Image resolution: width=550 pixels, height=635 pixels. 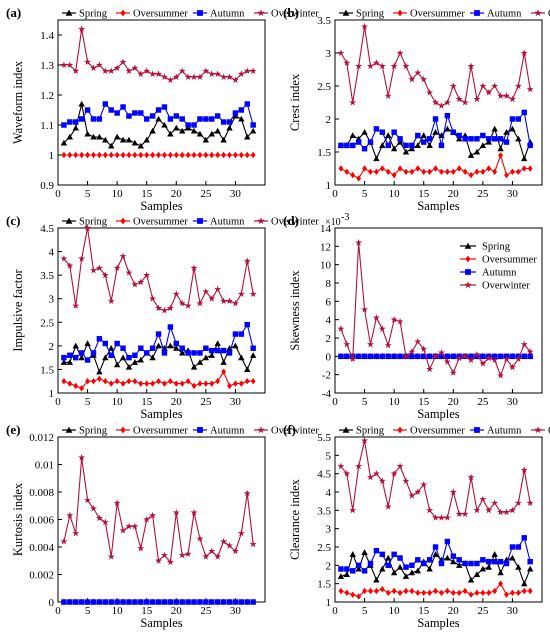 What do you see at coordinates (504, 14) in the screenshot?
I see `legend-label: Autumn` at bounding box center [504, 14].